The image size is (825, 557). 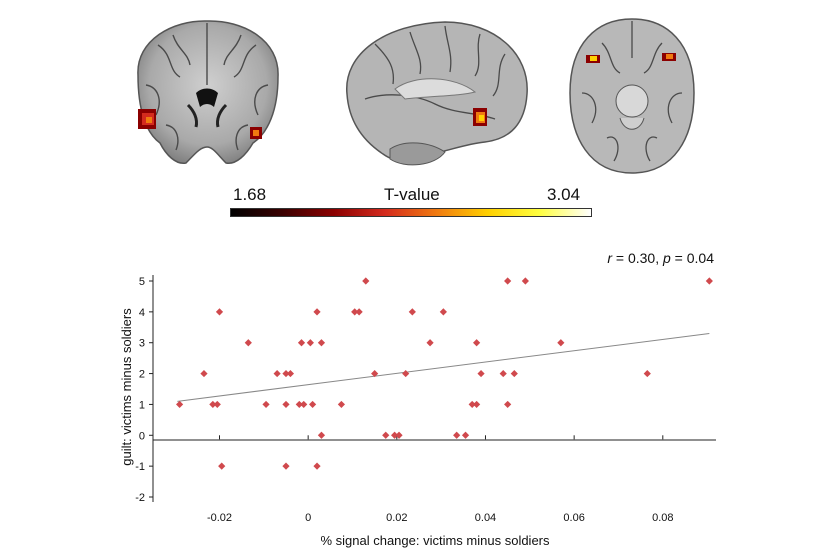 I want to click on y-axis-label: guilt: victims minus soldiers, so click(x=126, y=387).